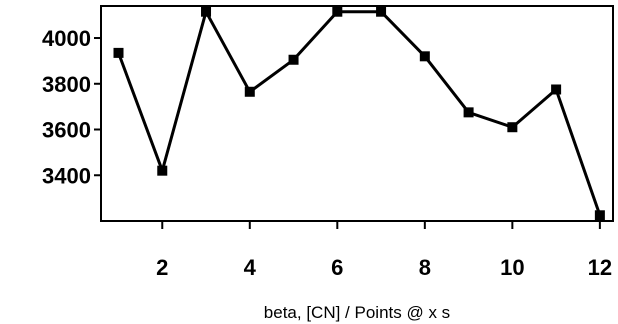  What do you see at coordinates (162, 267) in the screenshot?
I see `x-tick-label: 2` at bounding box center [162, 267].